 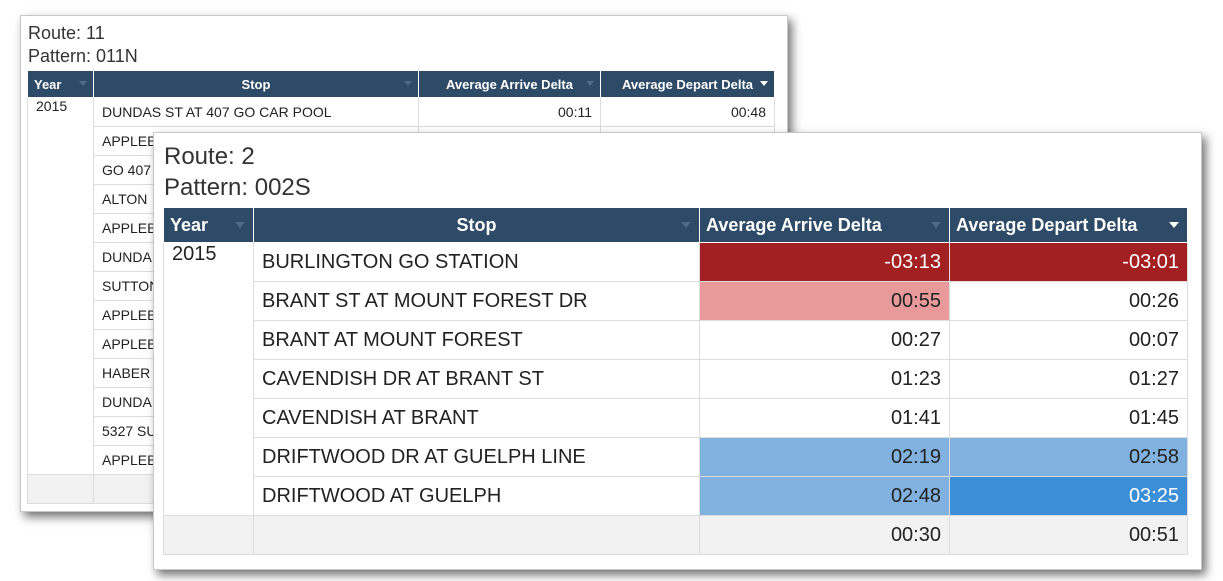 What do you see at coordinates (476, 340) in the screenshot?
I see `stop-cell: BRANT AT MOUNT FOREST` at bounding box center [476, 340].